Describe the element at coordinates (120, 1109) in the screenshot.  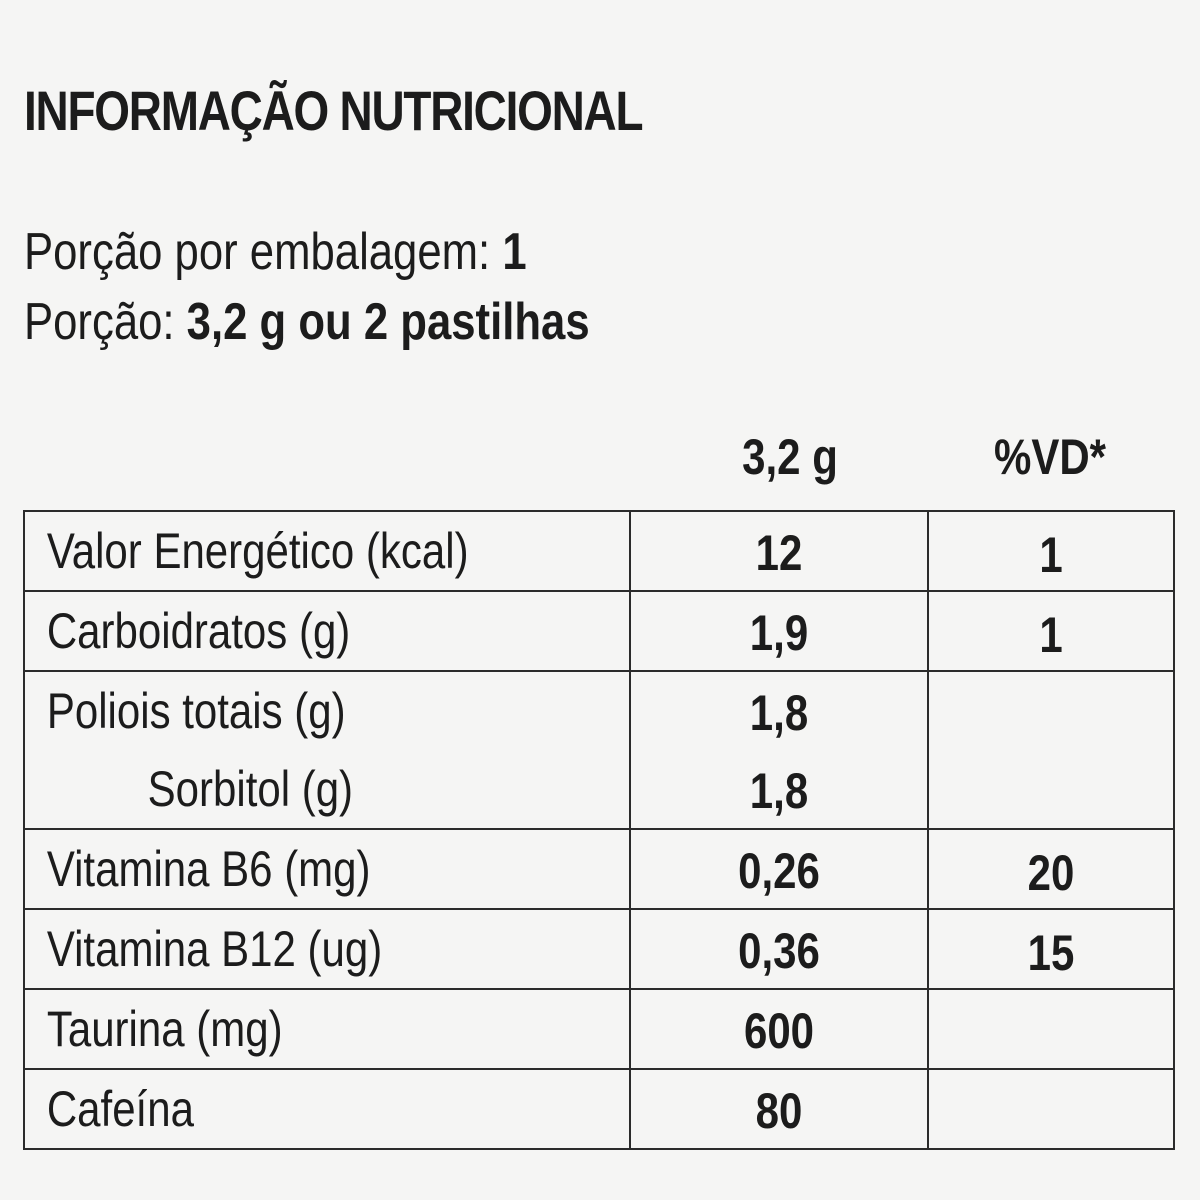
I see `nutrient-name: Cafeína` at that location.